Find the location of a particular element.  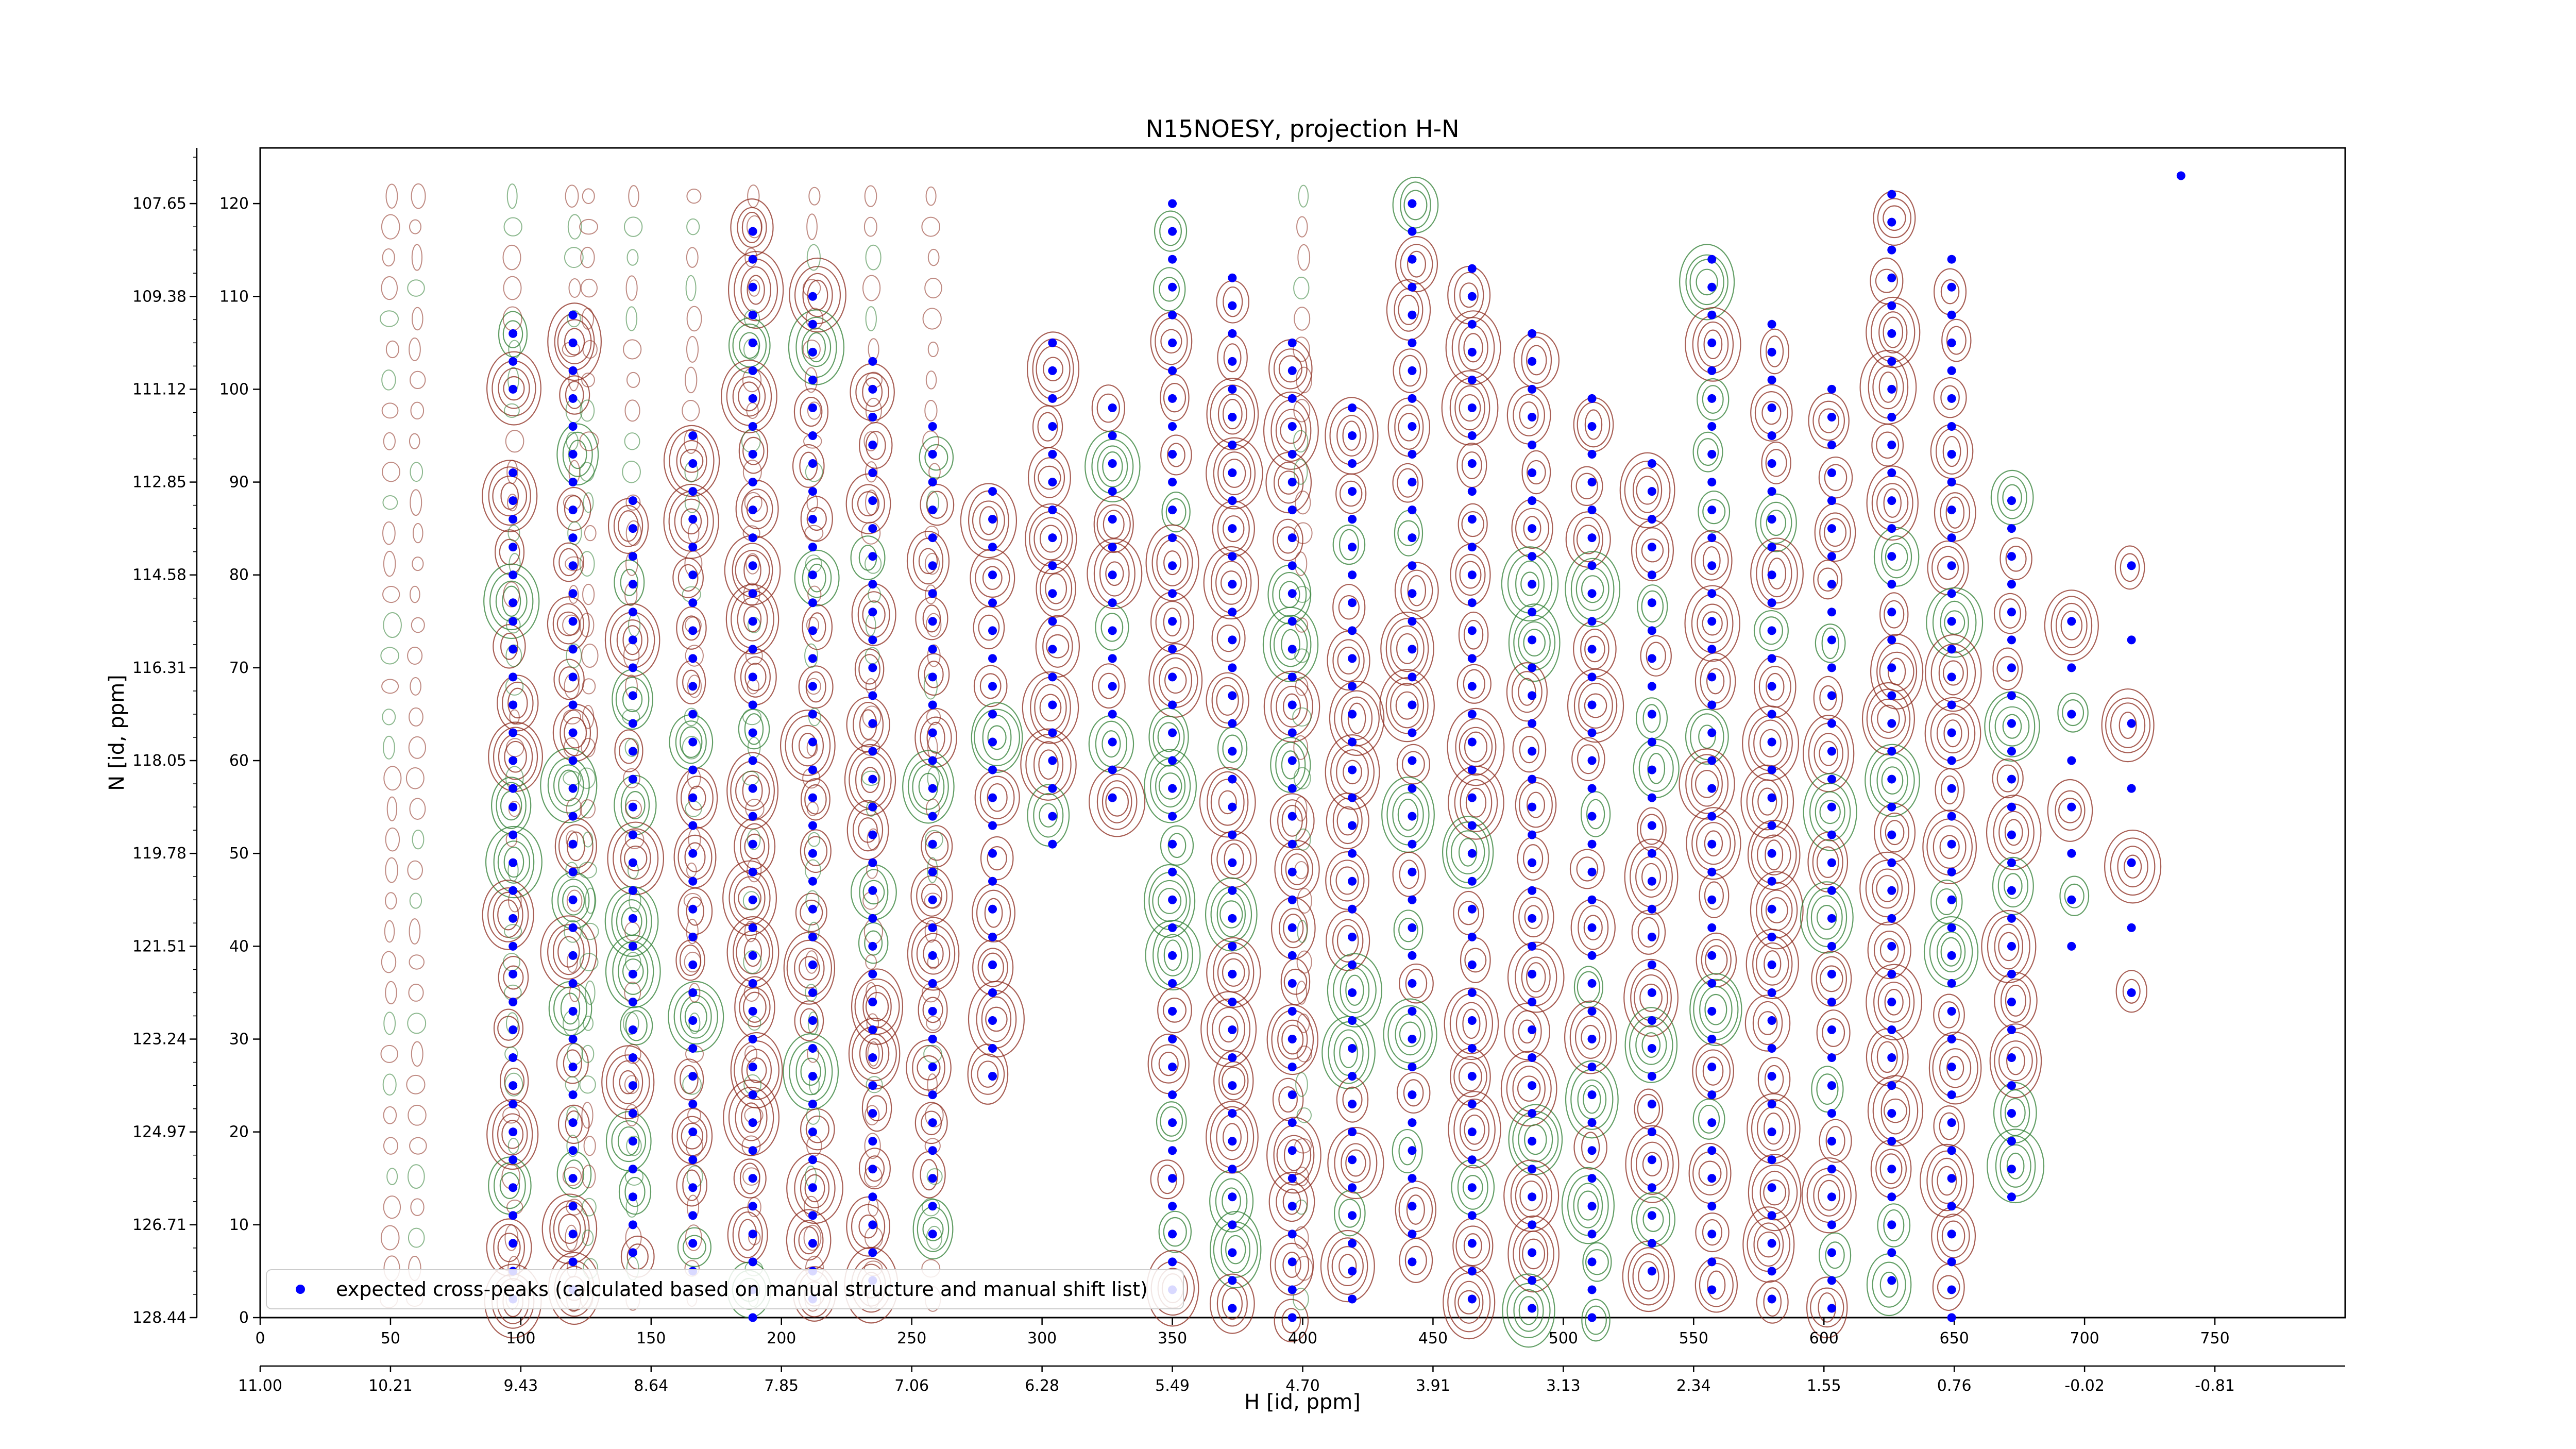

x-tick-label: 700 is located at coordinates (2084, 1338).